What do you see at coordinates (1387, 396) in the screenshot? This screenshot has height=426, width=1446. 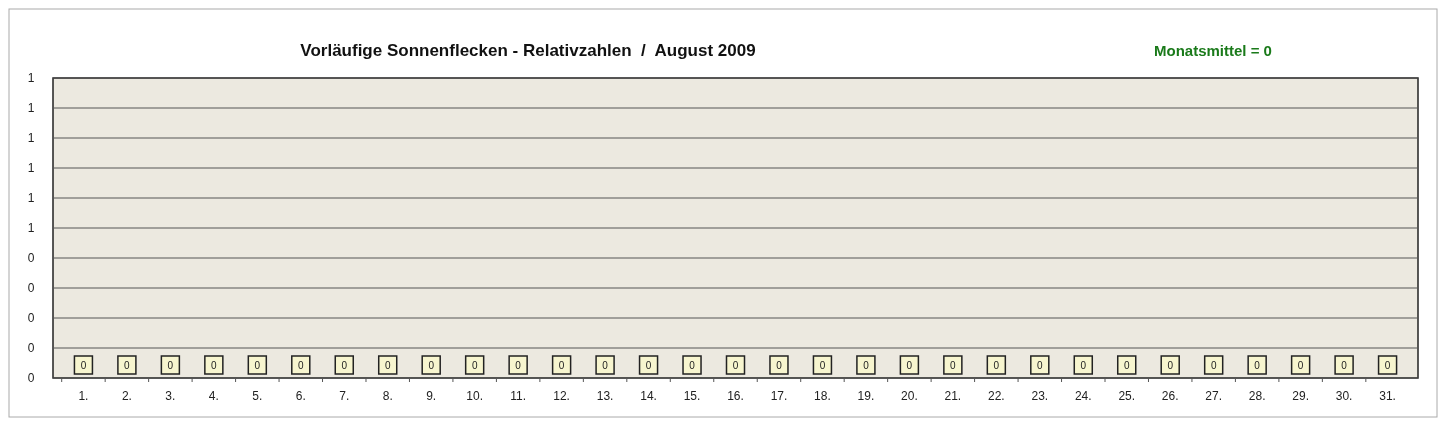 I see `x-tick-label: 31.` at bounding box center [1387, 396].